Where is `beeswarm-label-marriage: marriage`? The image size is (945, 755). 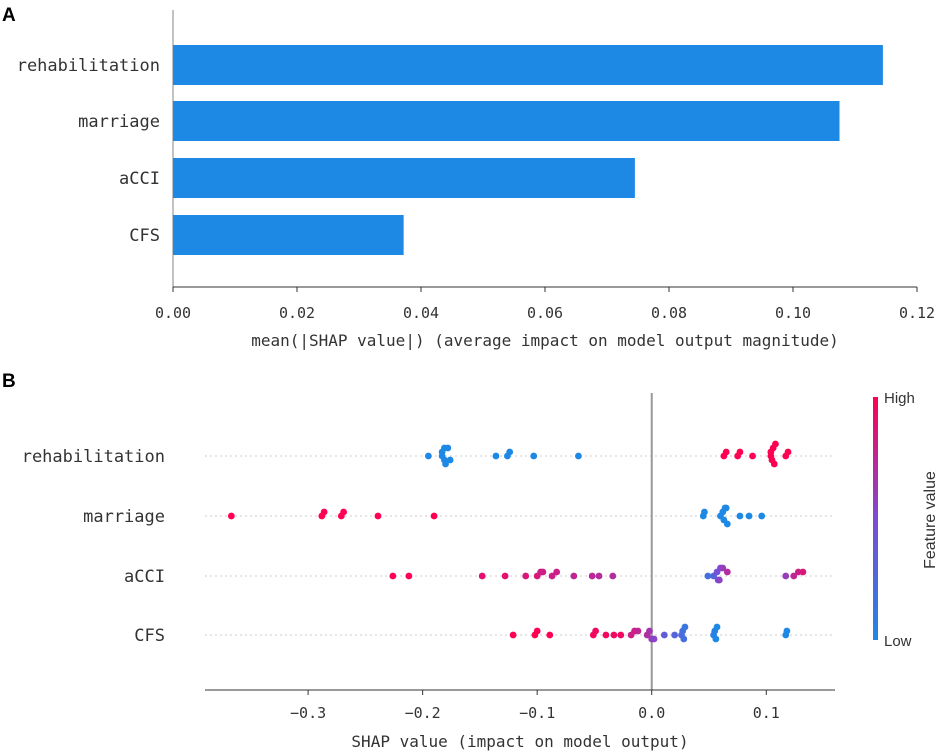 beeswarm-label-marriage: marriage is located at coordinates (124, 517).